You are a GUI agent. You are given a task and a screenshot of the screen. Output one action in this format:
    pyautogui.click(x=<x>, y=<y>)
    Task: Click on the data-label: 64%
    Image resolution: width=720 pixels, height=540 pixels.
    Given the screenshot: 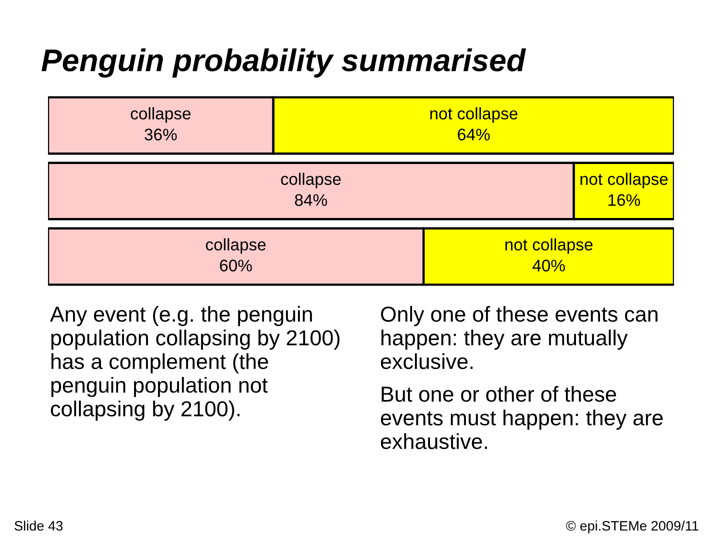 What is the action you would take?
    pyautogui.click(x=474, y=134)
    